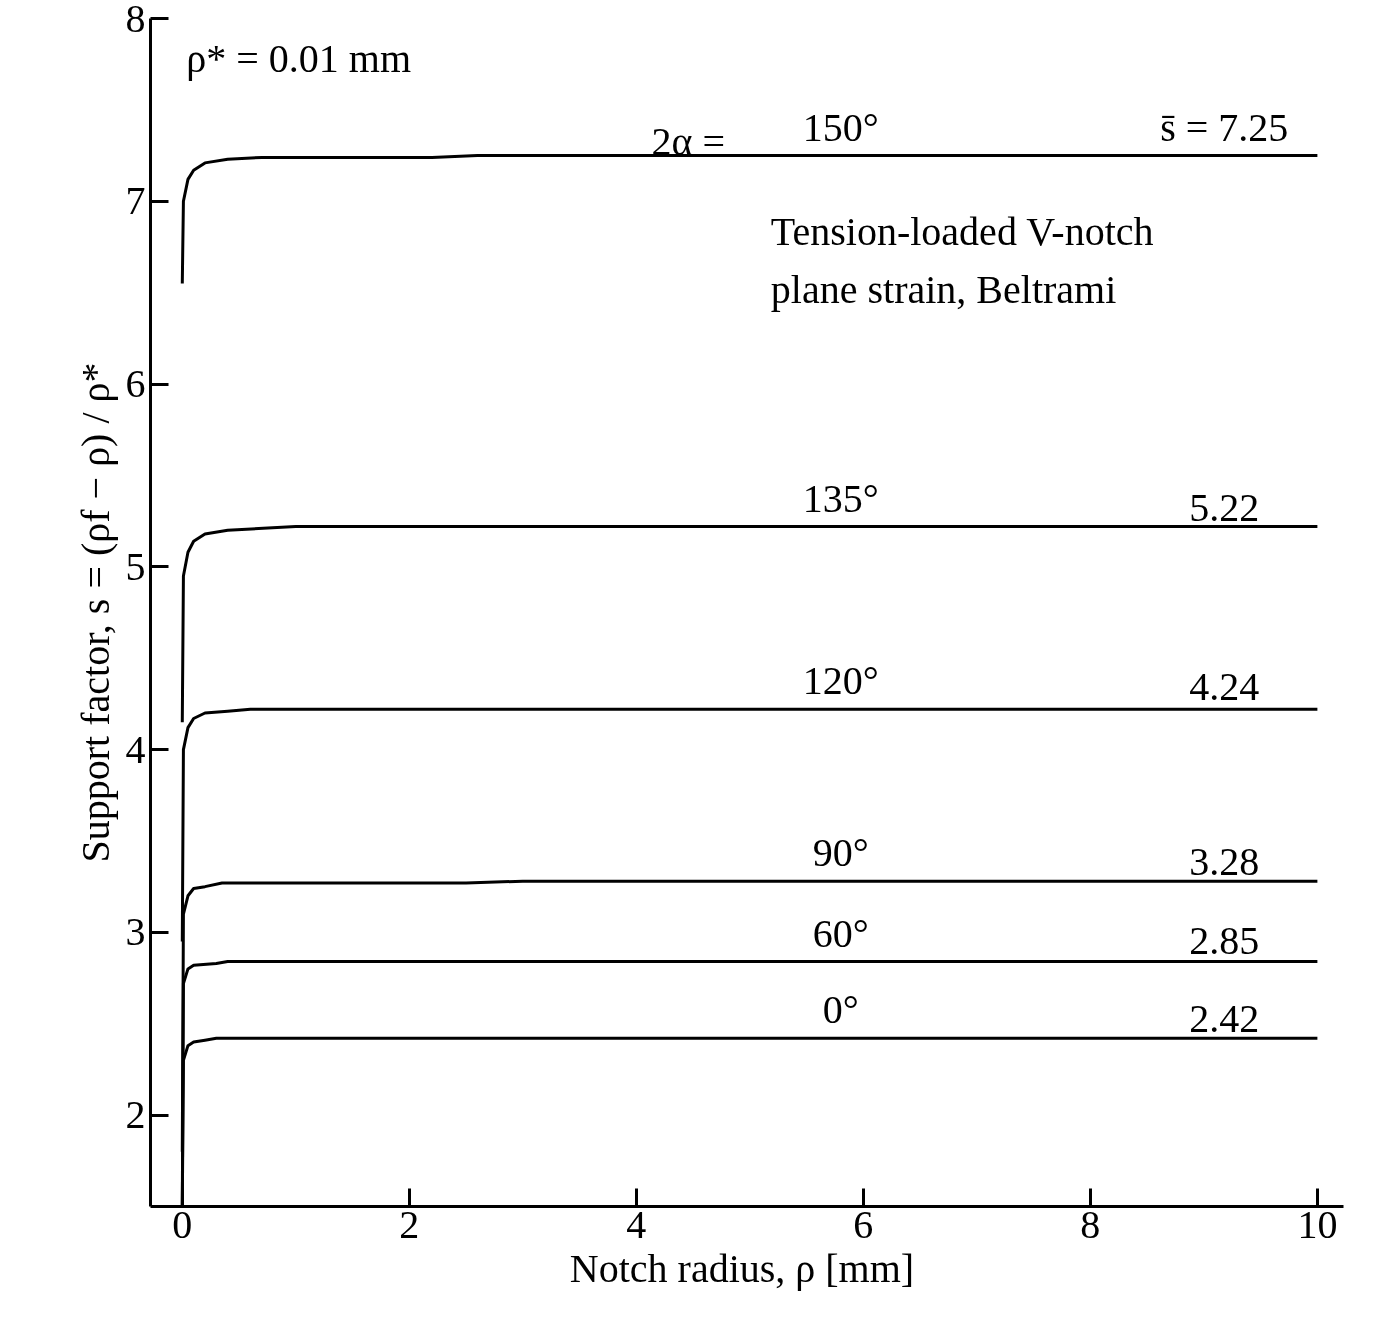  Describe the element at coordinates (742, 1268) in the screenshot. I see `x-axis-title: Notch radius, ρ [mm]` at that location.